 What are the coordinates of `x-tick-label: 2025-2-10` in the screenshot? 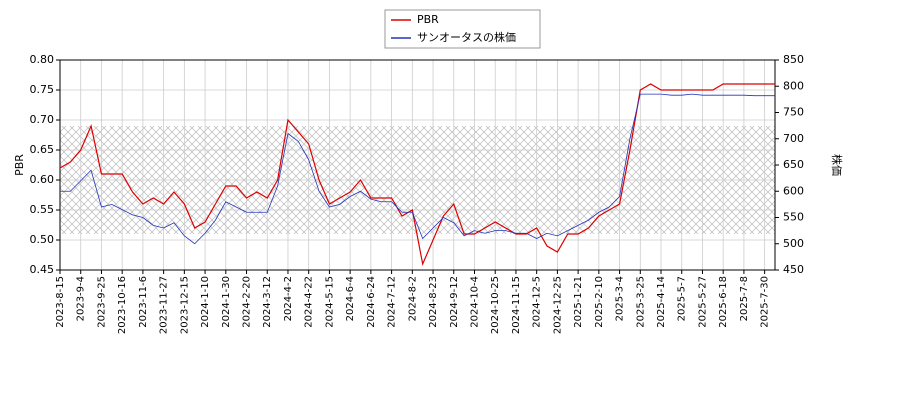 It's located at (599, 302).